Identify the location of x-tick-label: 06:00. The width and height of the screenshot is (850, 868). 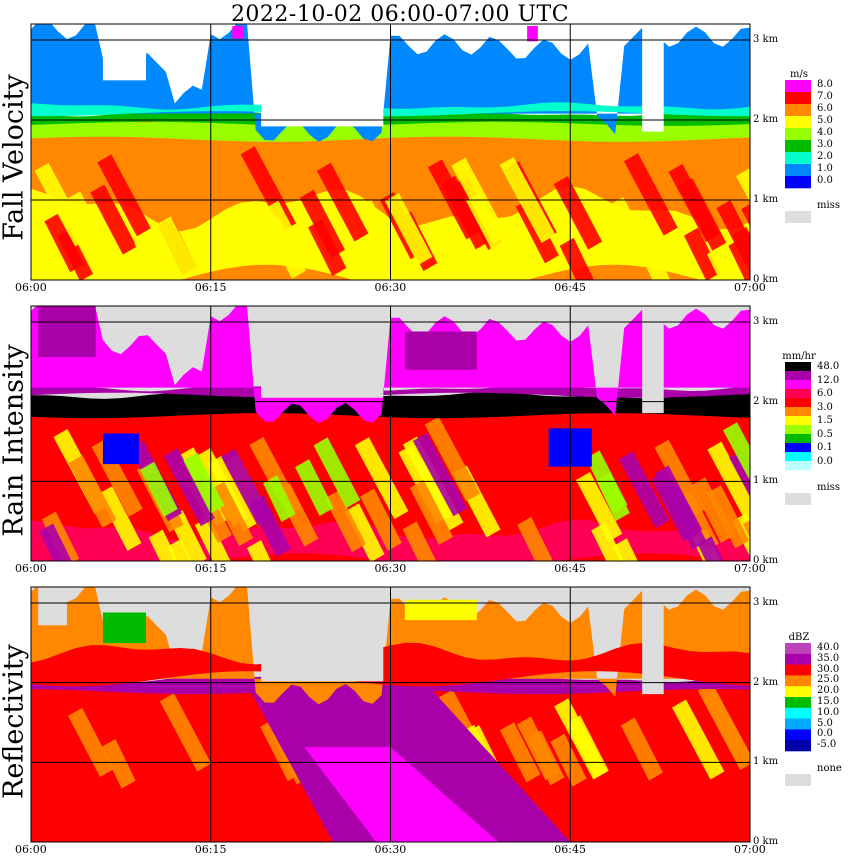
(31, 849).